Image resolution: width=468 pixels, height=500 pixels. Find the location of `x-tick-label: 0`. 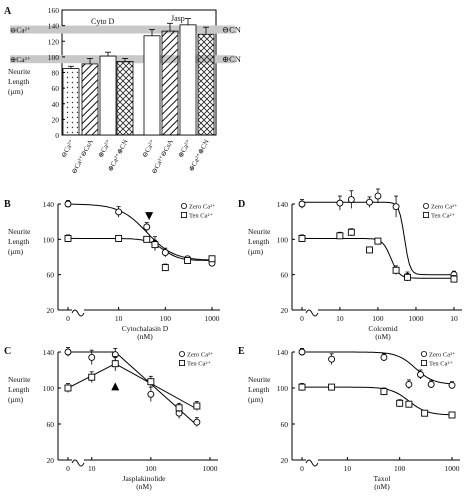

x-tick-label: 0 is located at coordinates (68, 318).